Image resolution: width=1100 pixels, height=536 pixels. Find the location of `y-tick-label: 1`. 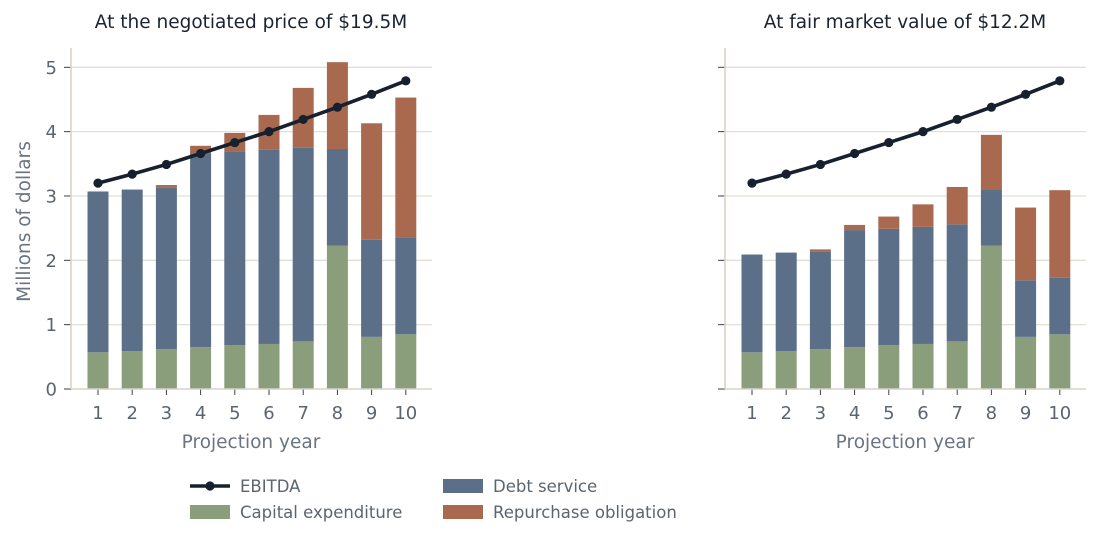

y-tick-label: 1 is located at coordinates (51, 325).